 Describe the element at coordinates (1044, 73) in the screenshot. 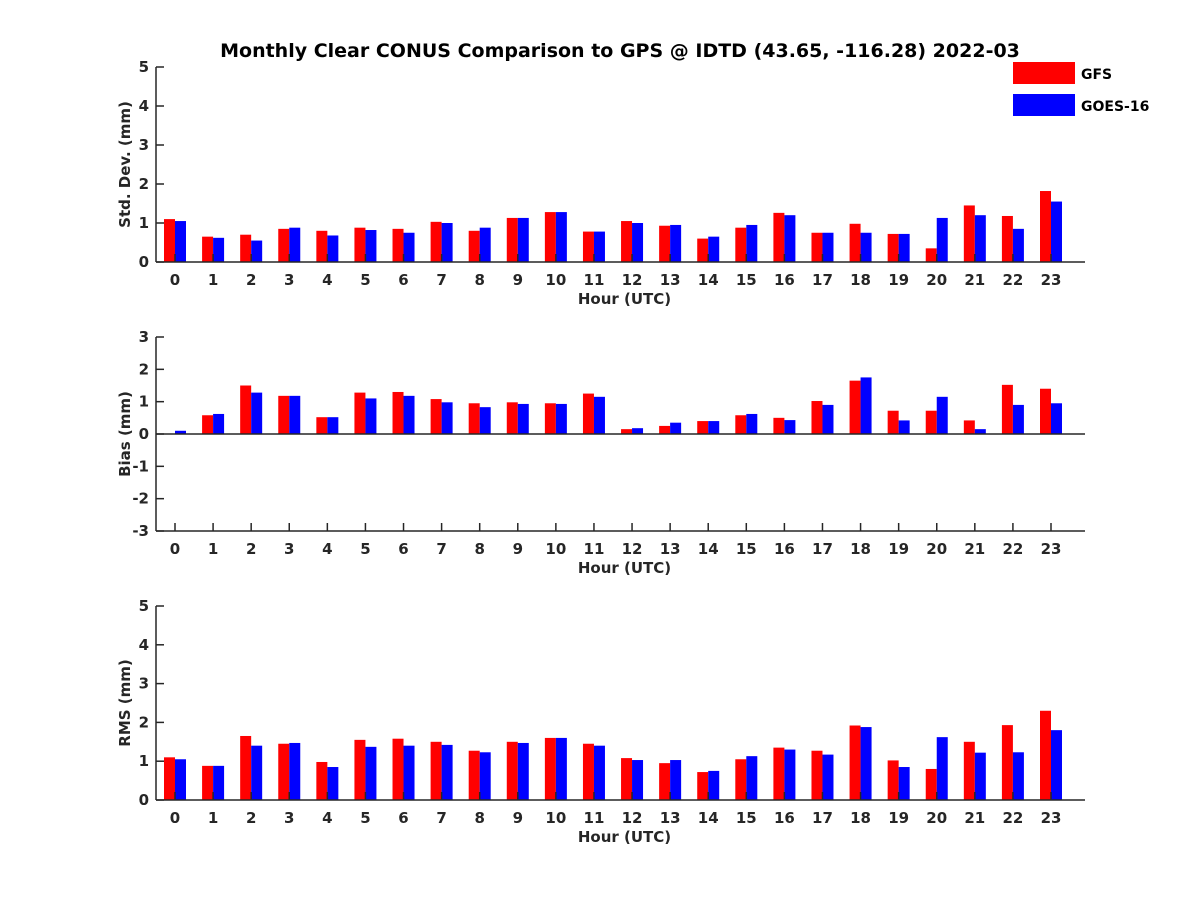

I see `legend-swatch-gfs` at that location.